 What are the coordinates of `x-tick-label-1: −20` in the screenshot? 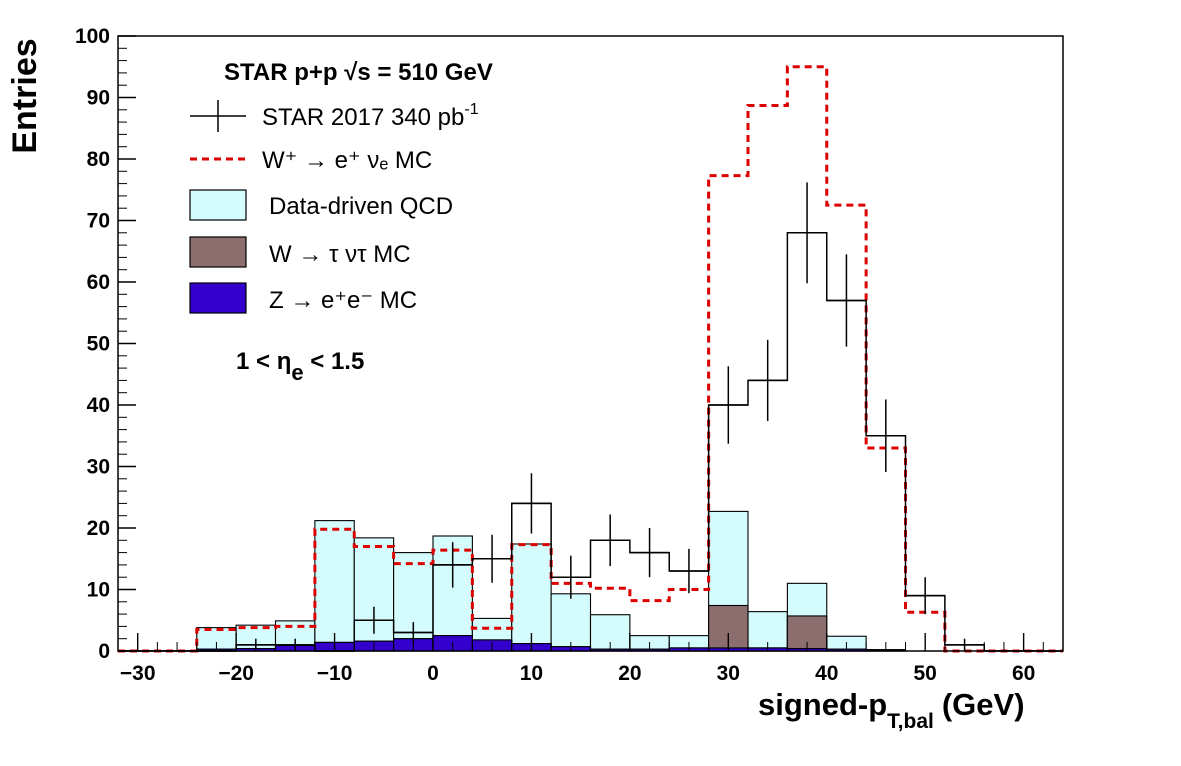 It's located at (236, 673).